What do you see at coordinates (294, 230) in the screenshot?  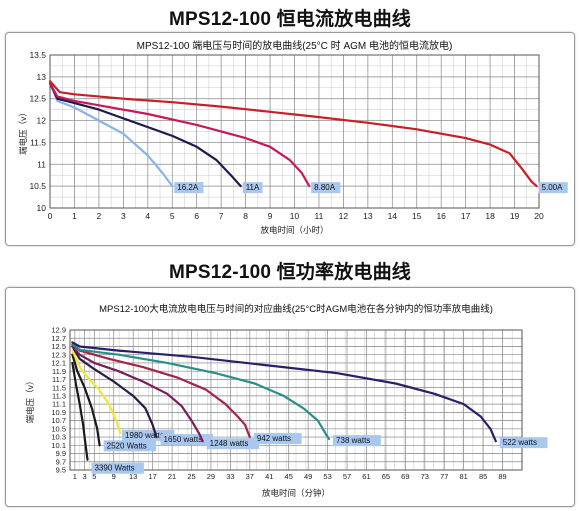 I see `x-axis-label: 放电时间（小时）` at bounding box center [294, 230].